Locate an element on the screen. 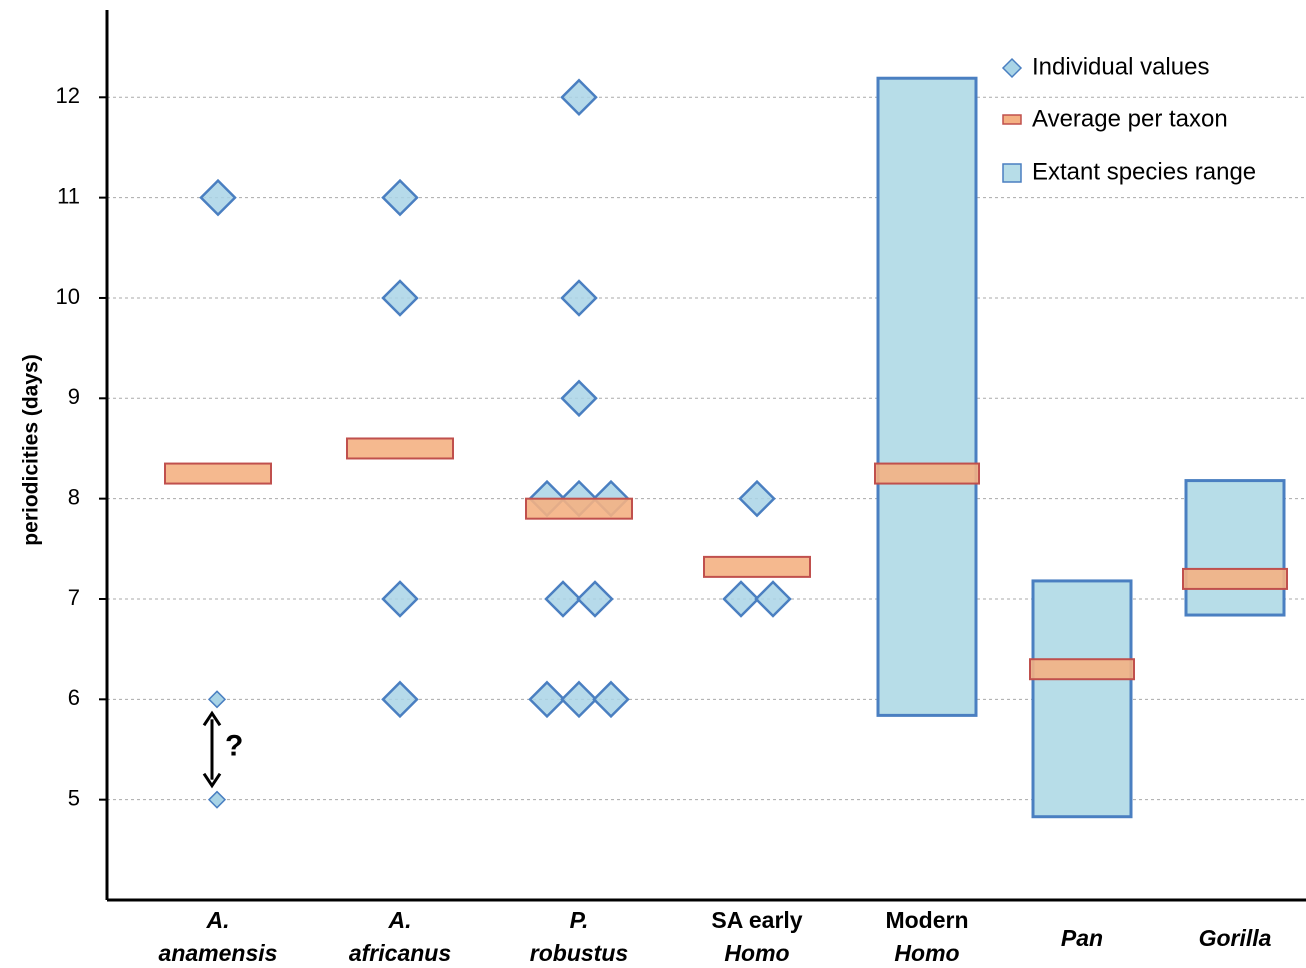 This screenshot has width=1306, height=968. annotation-text: ? is located at coordinates (234, 745).